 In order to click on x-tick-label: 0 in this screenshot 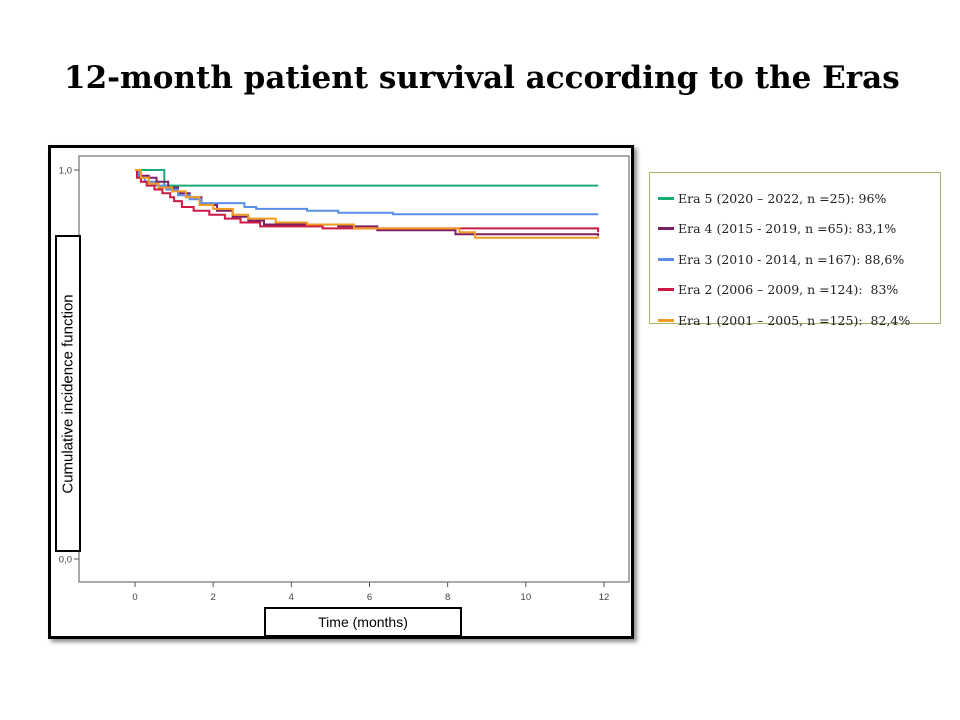, I will do `click(134, 597)`.